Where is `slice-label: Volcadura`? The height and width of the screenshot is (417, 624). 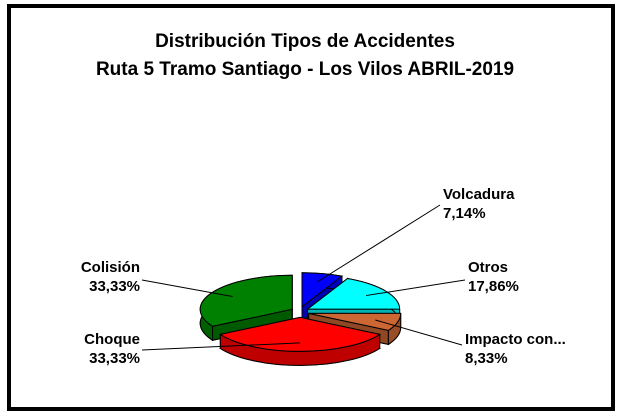 slice-label: Volcadura is located at coordinates (479, 194).